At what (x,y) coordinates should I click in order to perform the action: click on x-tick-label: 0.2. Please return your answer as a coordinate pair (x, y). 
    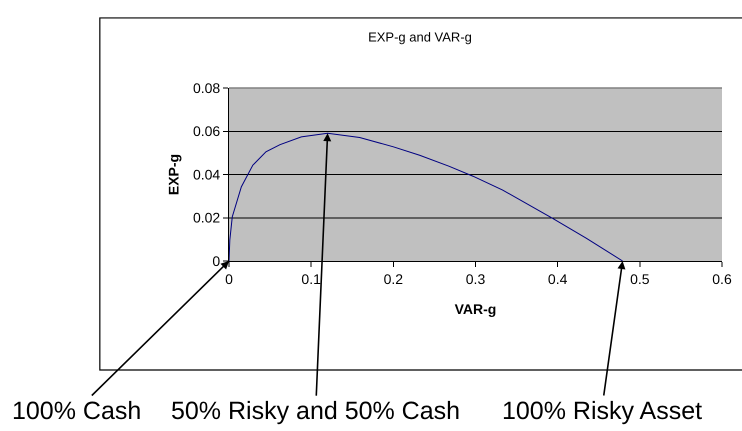
    Looking at the image, I should click on (394, 278).